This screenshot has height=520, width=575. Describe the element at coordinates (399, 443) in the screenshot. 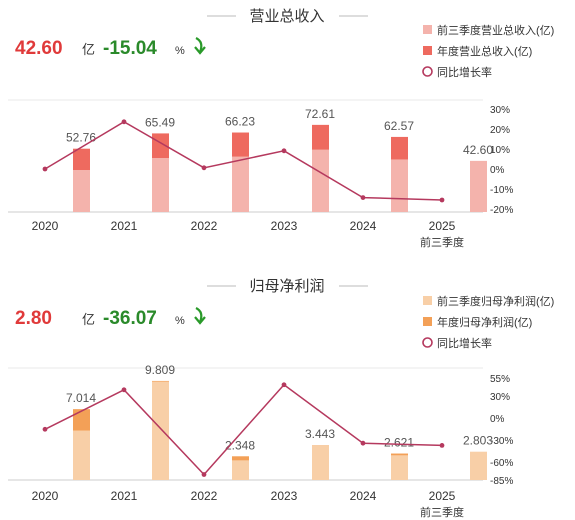

I see `bar-value-label: 2.621` at that location.